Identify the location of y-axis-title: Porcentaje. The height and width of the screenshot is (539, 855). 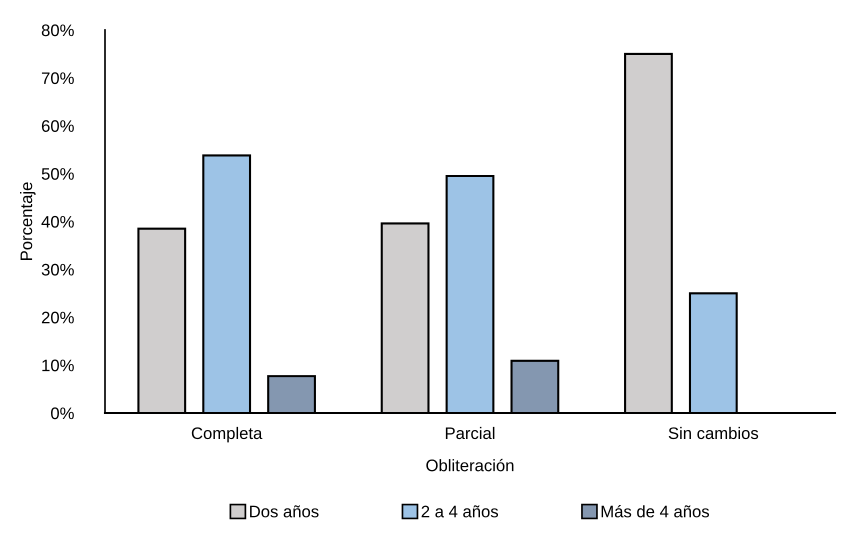
(28, 221).